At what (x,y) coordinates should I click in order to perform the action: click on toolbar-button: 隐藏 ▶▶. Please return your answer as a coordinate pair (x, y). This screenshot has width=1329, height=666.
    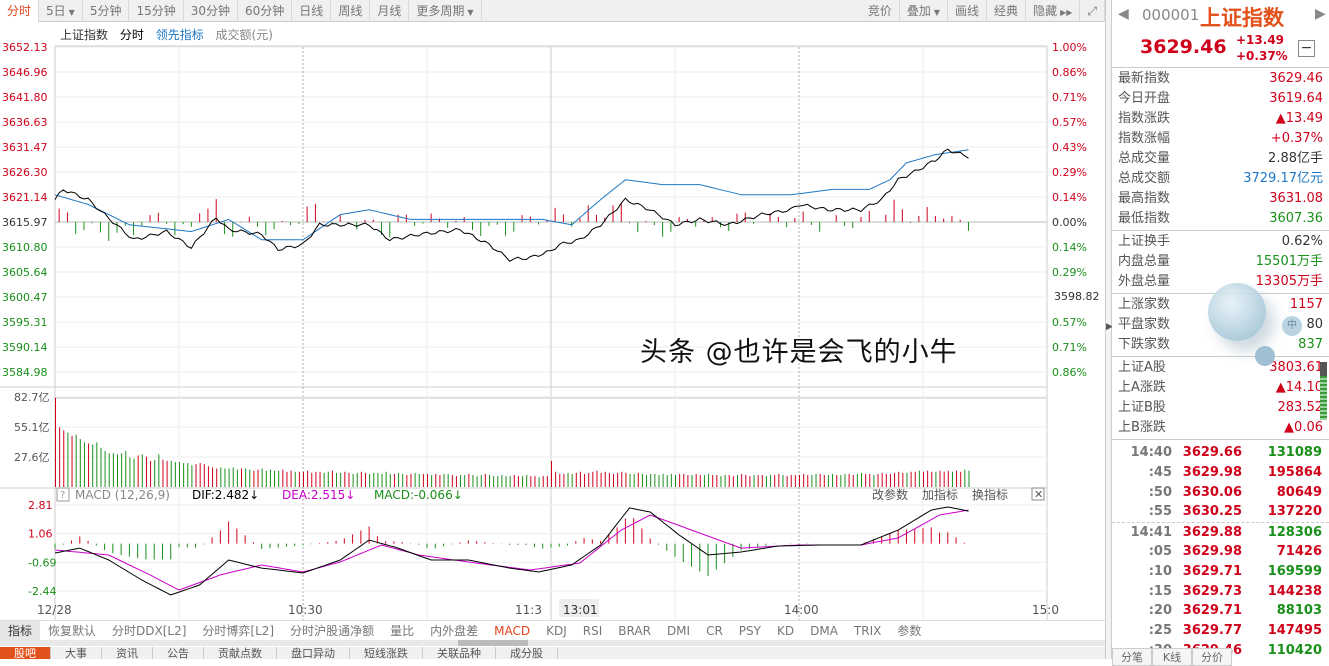
    Looking at the image, I should click on (1053, 11).